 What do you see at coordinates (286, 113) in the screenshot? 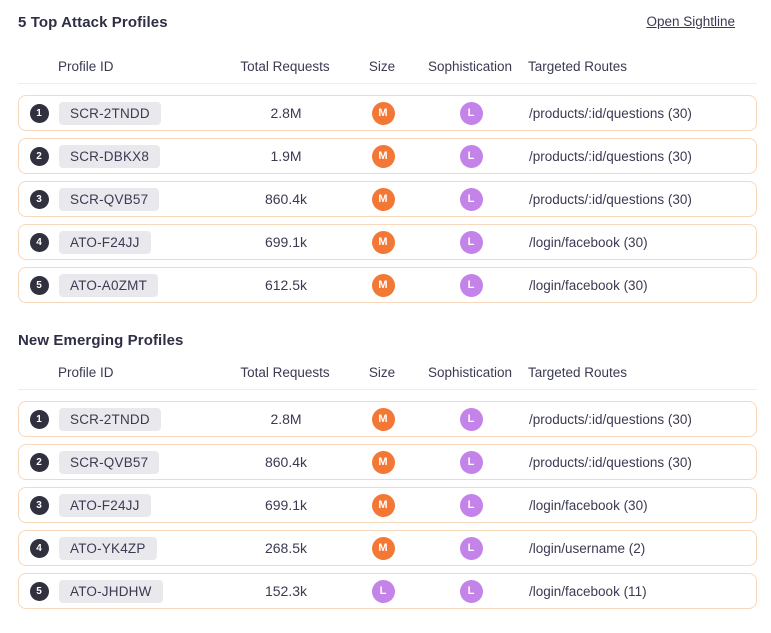
I see `total-requests-value: 2.8M` at bounding box center [286, 113].